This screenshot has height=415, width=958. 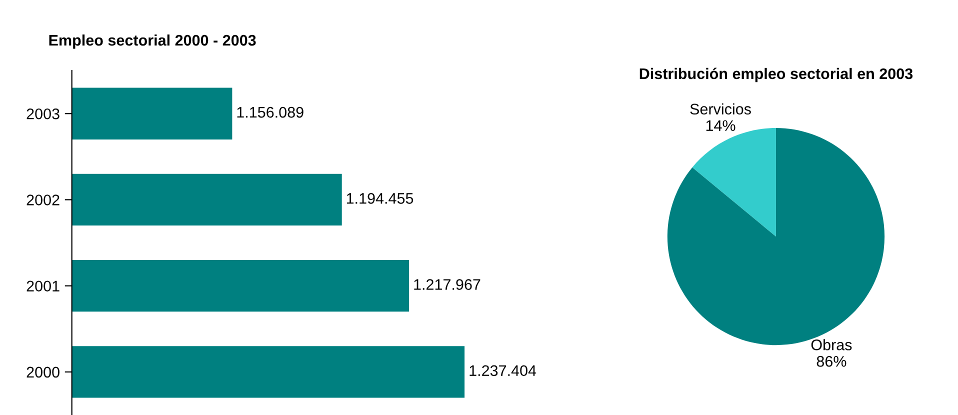 I want to click on chart-title: Distribución empleo sectorial en 2003, so click(x=776, y=75).